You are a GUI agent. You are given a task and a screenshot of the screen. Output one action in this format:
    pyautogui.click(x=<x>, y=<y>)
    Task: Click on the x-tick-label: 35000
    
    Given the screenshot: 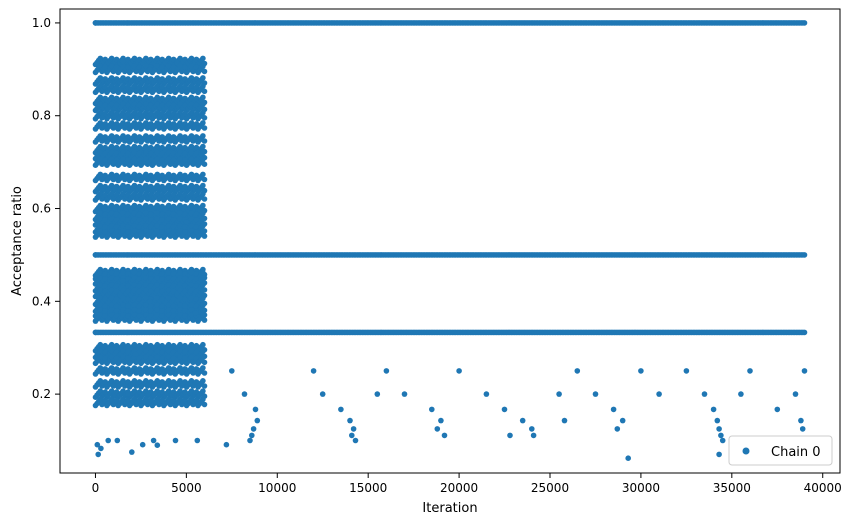 What is the action you would take?
    pyautogui.click(x=732, y=488)
    